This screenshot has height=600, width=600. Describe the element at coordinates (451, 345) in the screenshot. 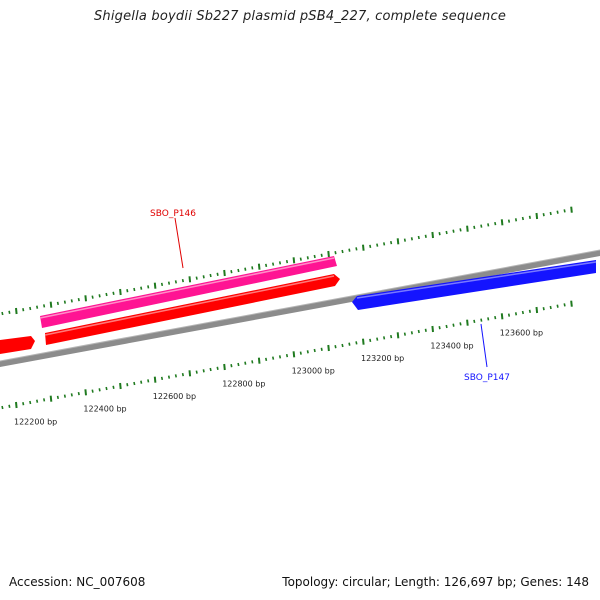

I see `bp-tick-label: 123400 bp` at that location.